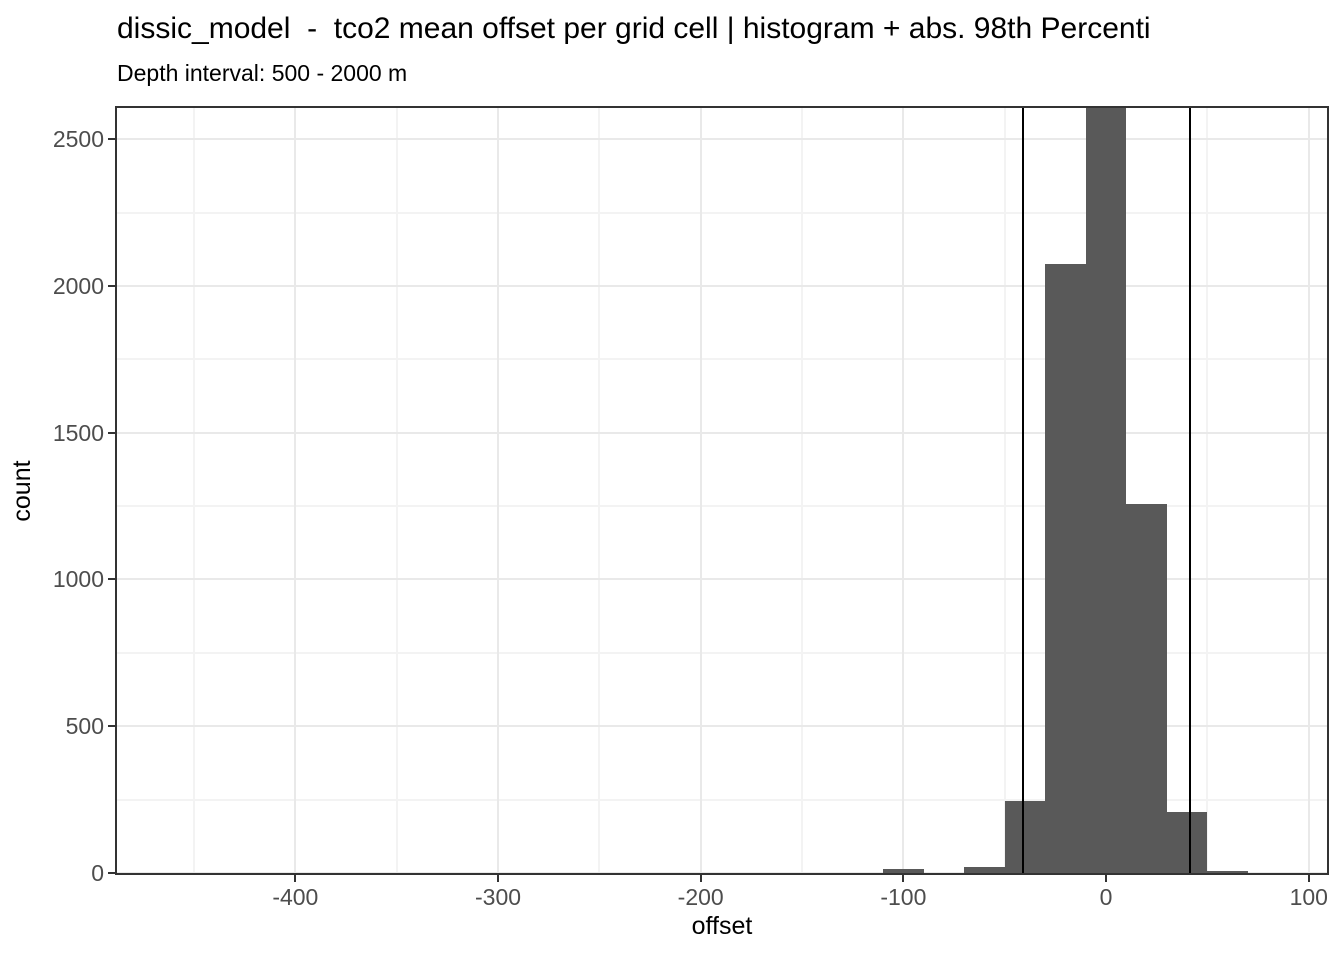 This screenshot has height=960, width=1344. I want to click on y-tick-label: 2000, so click(78, 285).